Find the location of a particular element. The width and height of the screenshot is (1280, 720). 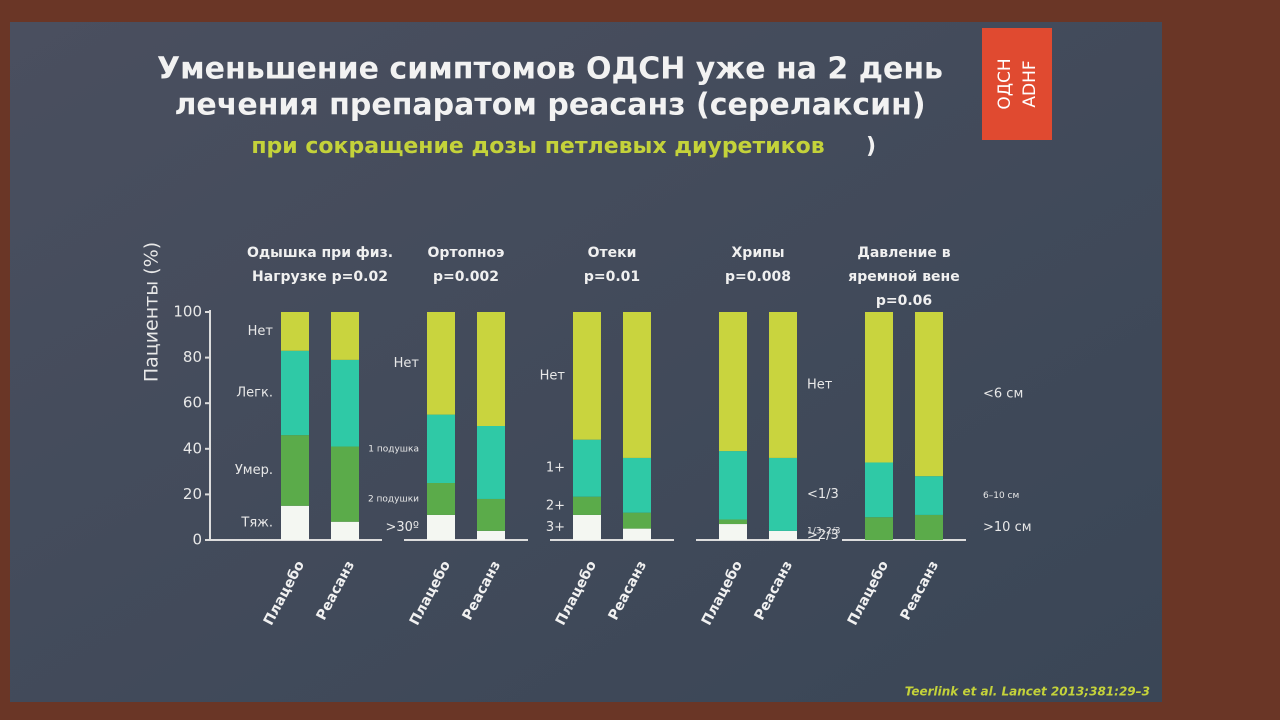

title: Уменьшение симптомов ОДСН уже на 2 день is located at coordinates (550, 69).